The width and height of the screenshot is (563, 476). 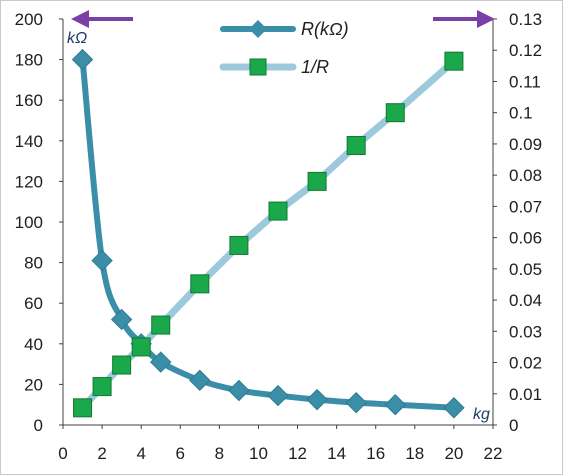 What do you see at coordinates (258, 67) in the screenshot?
I see `legend-swatch-marker-inverse-r` at bounding box center [258, 67].